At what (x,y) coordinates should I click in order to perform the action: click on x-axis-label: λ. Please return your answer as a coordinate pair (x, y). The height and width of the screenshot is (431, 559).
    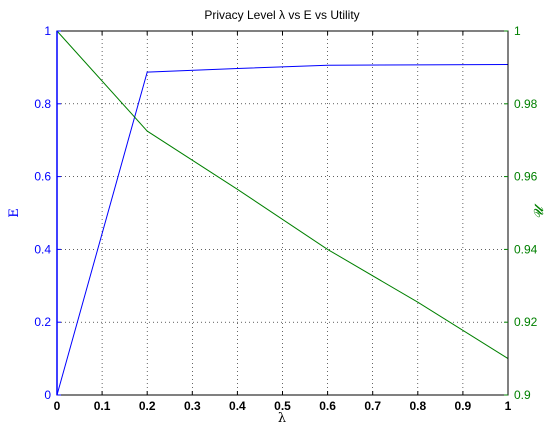
    Looking at the image, I should click on (282, 418).